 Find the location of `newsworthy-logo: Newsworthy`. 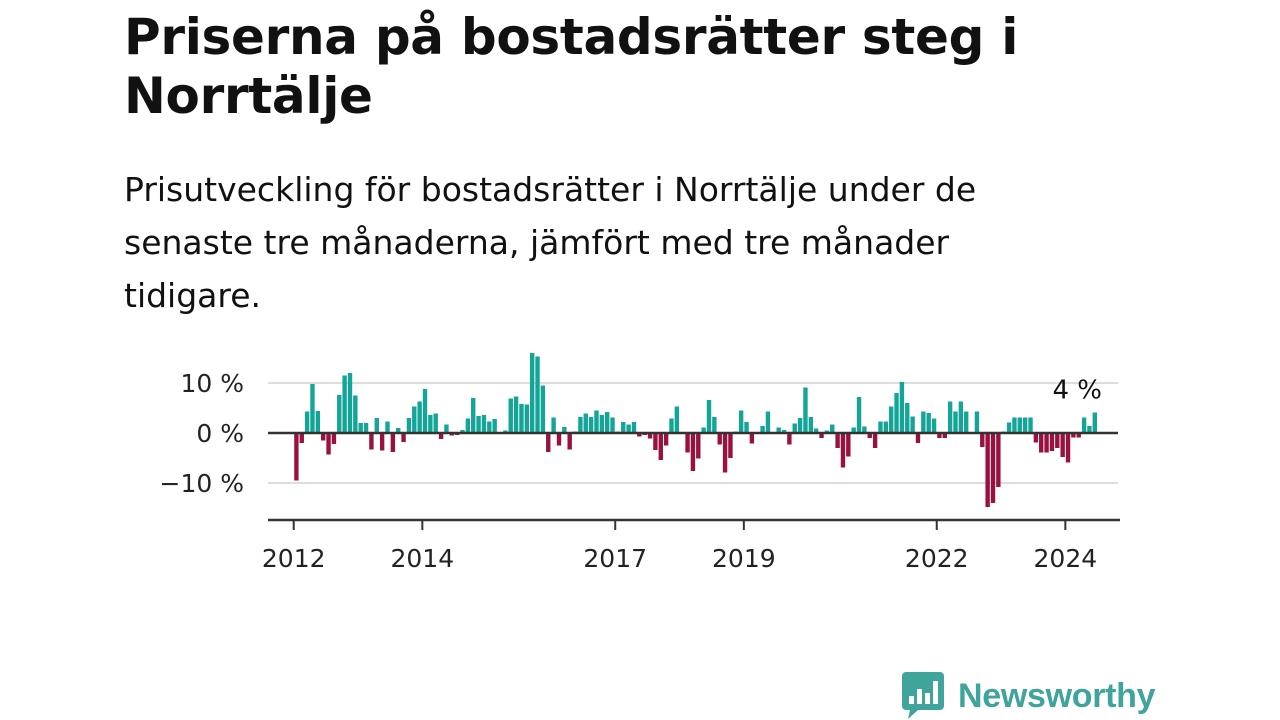

newsworthy-logo: Newsworthy is located at coordinates (1029, 696).